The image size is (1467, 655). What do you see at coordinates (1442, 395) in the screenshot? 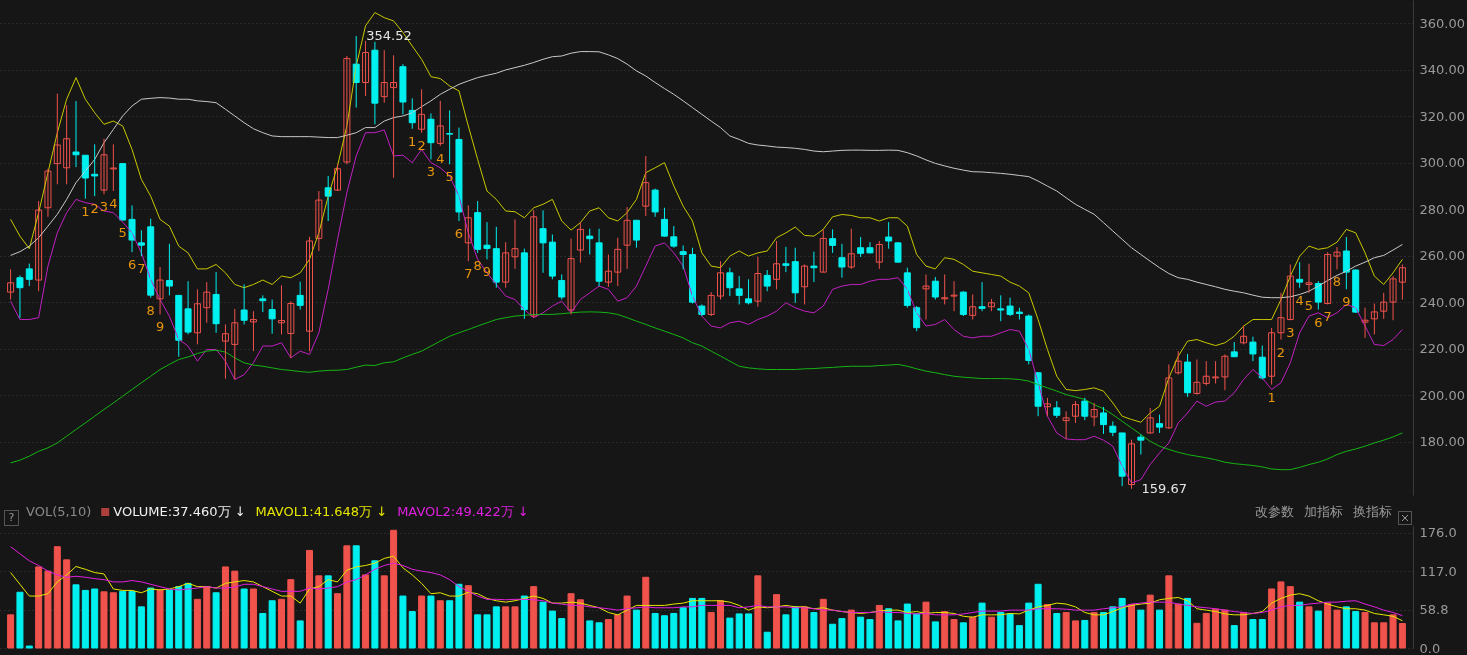
I see `y-tick-label: 200.00` at bounding box center [1442, 395].